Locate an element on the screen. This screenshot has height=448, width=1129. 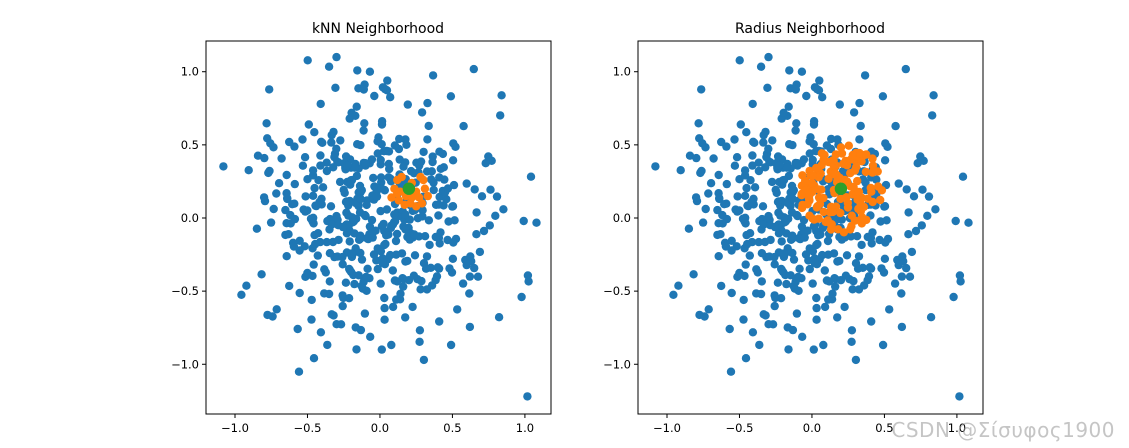
radius-chart-title: Radius Neighborhood is located at coordinates (810, 29).